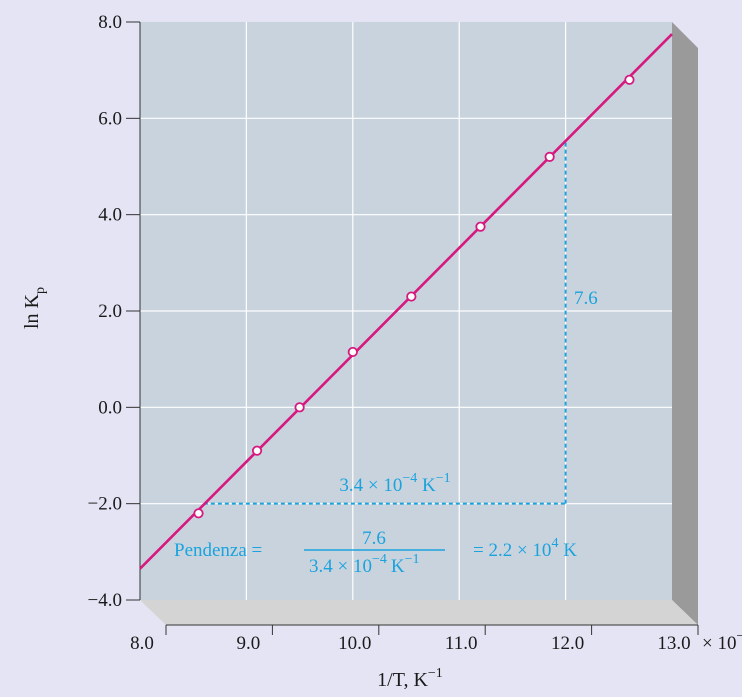 The image size is (742, 697). I want to click on chart-floor, so click(419, 612).